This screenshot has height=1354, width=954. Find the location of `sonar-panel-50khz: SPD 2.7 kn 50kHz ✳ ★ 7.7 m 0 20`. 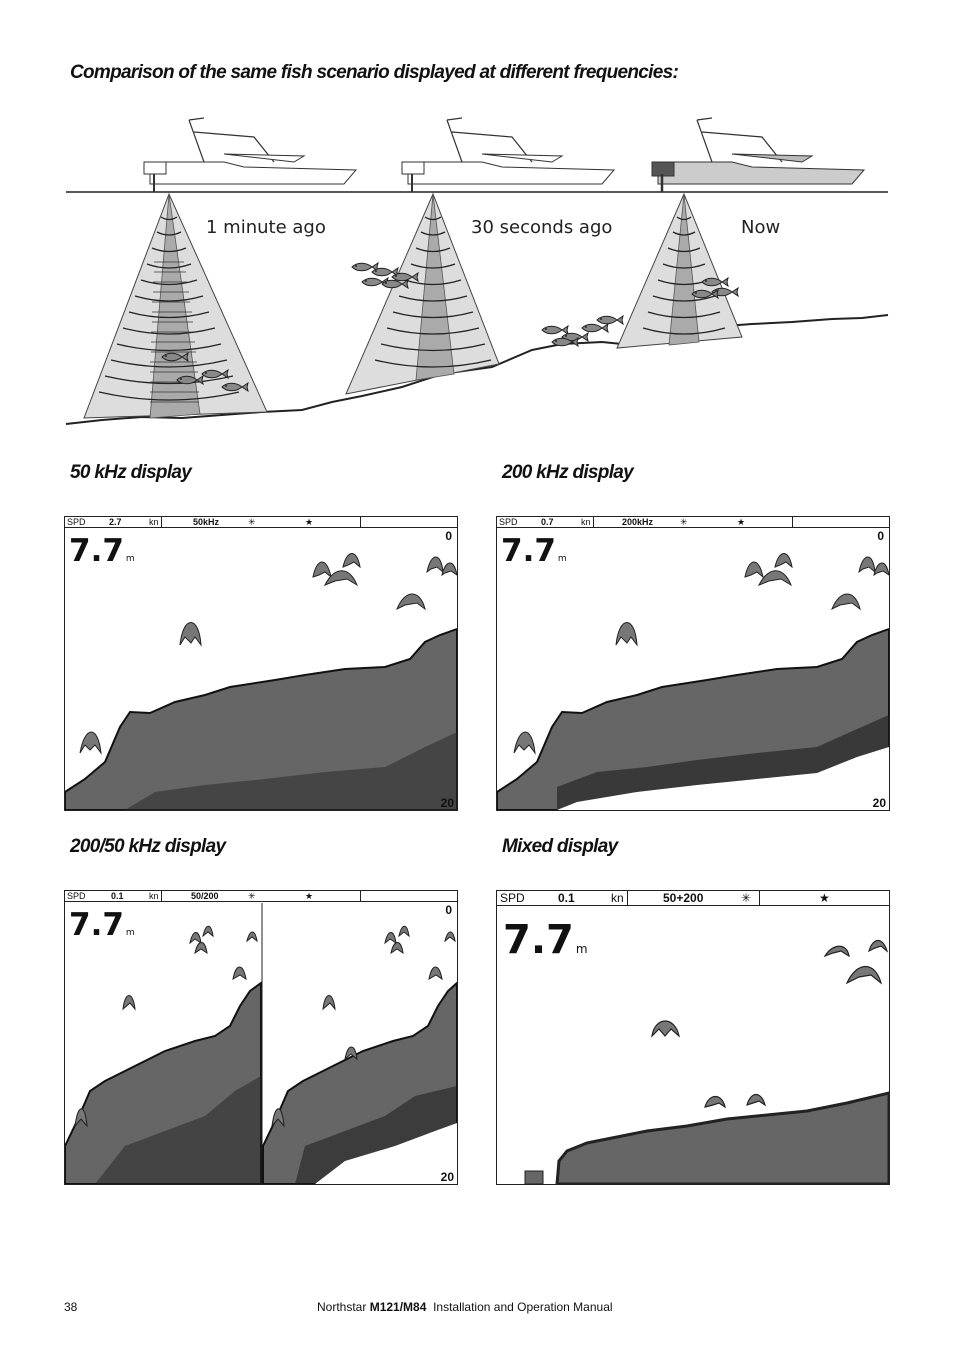

sonar-panel-50khz: SPD 2.7 kn 50kHz ✳ ★ 7.7 m 0 20 is located at coordinates (261, 663).